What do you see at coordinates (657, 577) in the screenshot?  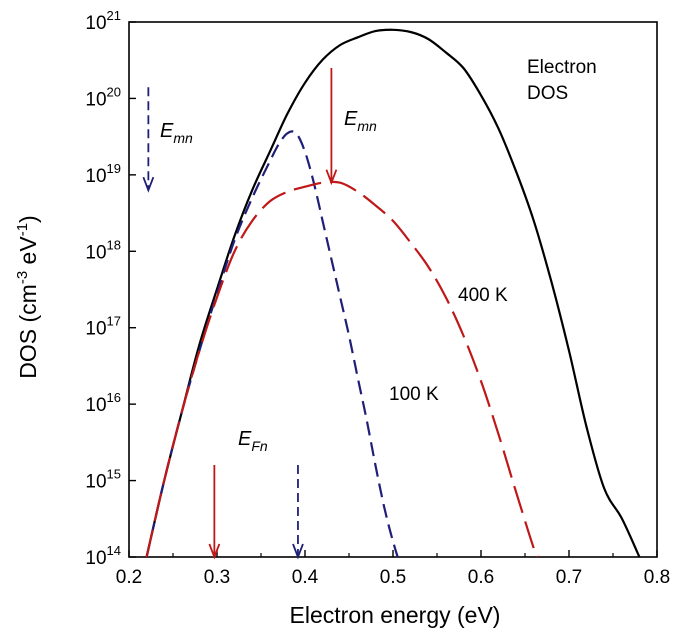 I see `x-tick-label: 0.8` at bounding box center [657, 577].